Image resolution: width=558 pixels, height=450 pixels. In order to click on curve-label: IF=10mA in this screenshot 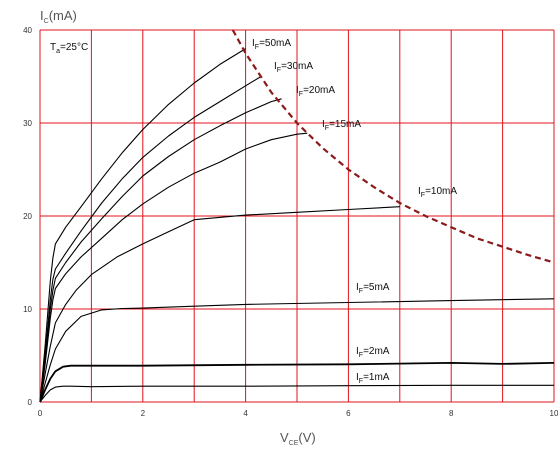, I will do `click(437, 192)`.